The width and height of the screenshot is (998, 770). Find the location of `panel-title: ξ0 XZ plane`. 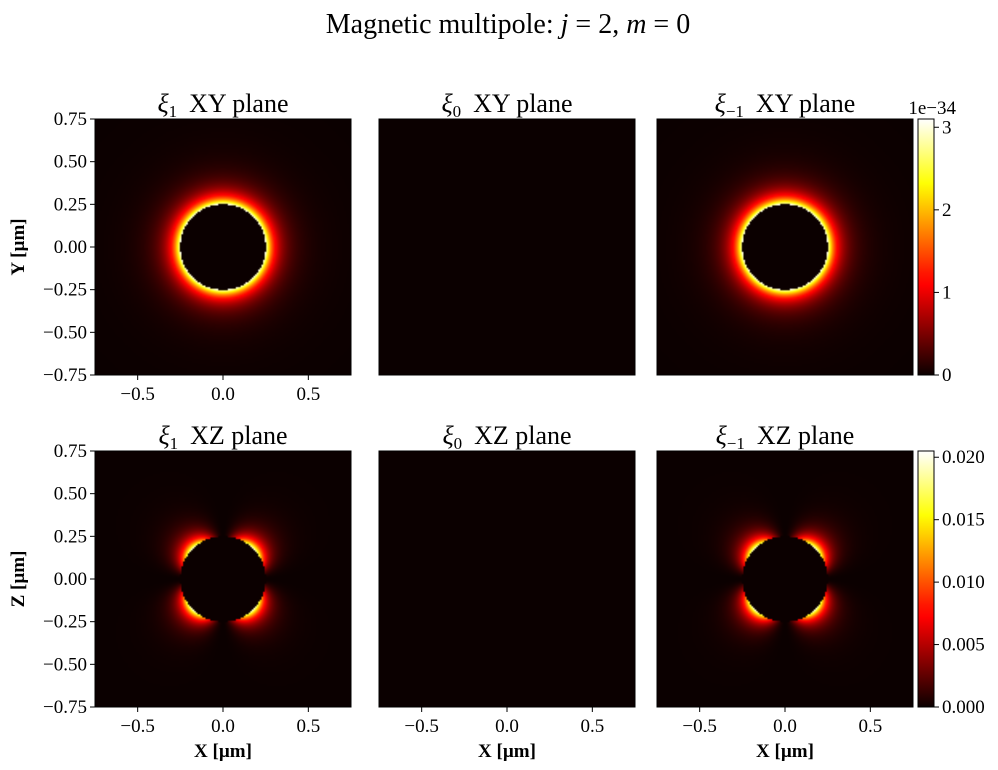

panel-title: ξ0 XZ plane is located at coordinates (506, 437).